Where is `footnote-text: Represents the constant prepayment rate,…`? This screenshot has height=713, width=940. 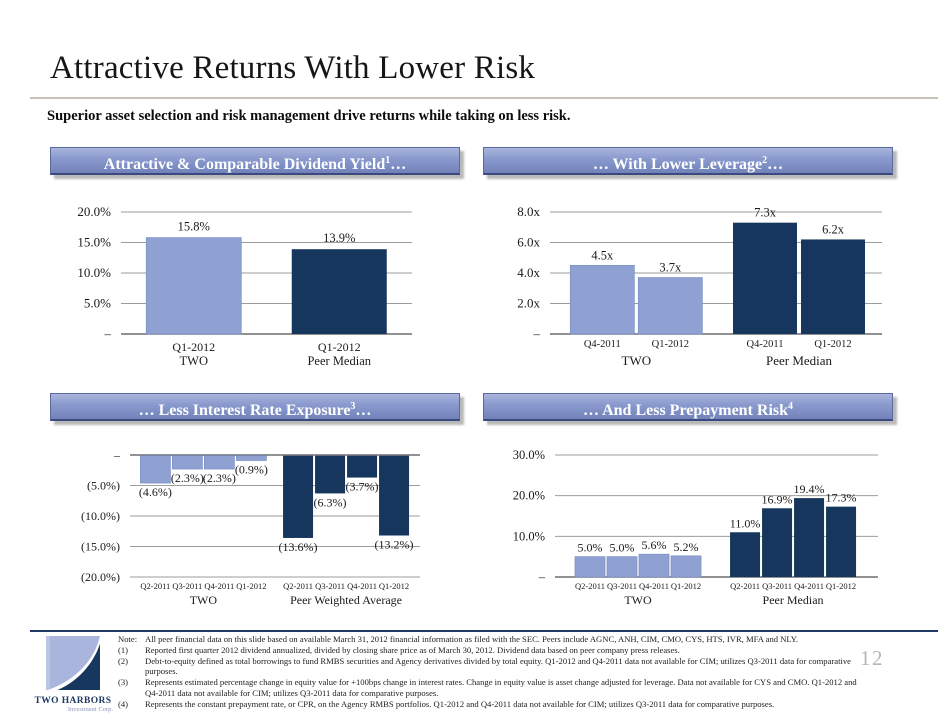 footnote-text: Represents the constant prepayment rate,… is located at coordinates (460, 703).